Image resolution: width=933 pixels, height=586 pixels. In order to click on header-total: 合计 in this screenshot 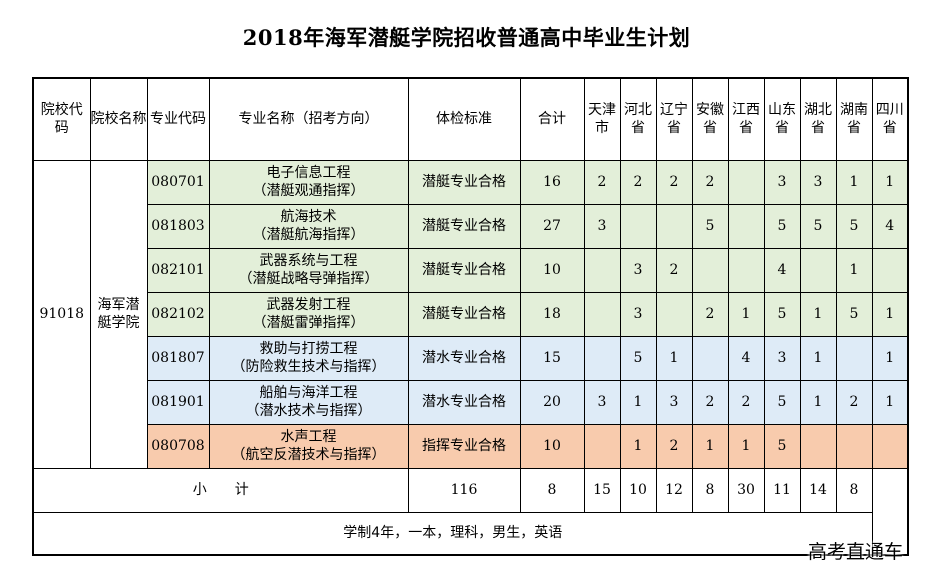, I will do `click(552, 119)`.